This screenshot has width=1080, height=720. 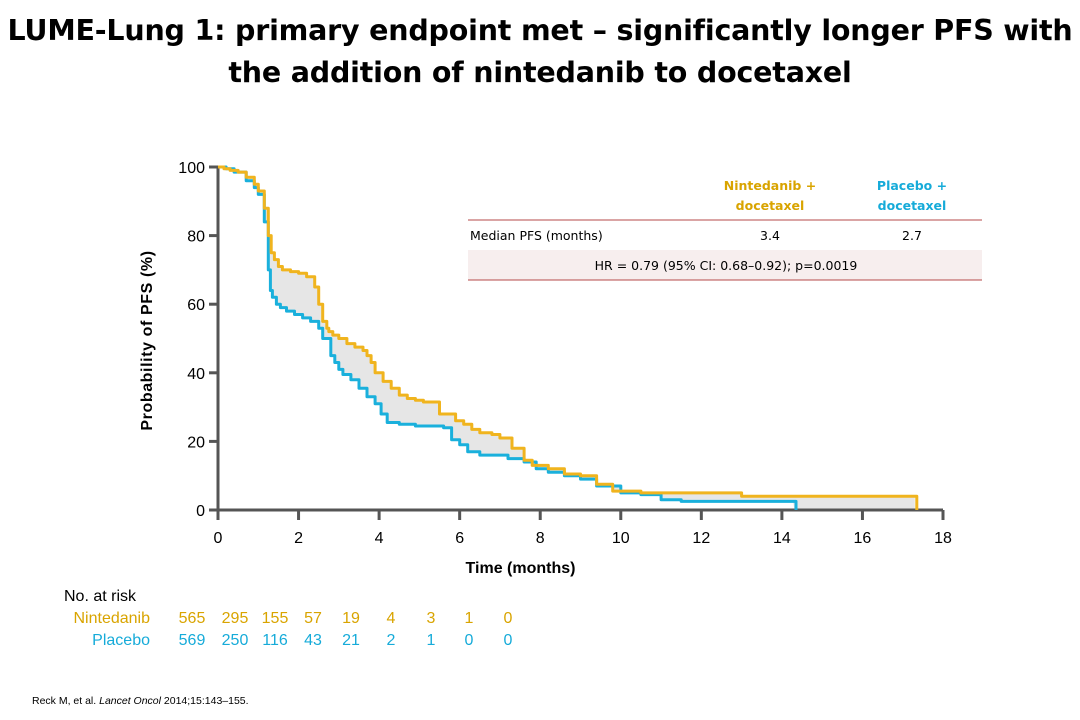 I want to click on x-tick-label: 2, so click(x=298, y=538).